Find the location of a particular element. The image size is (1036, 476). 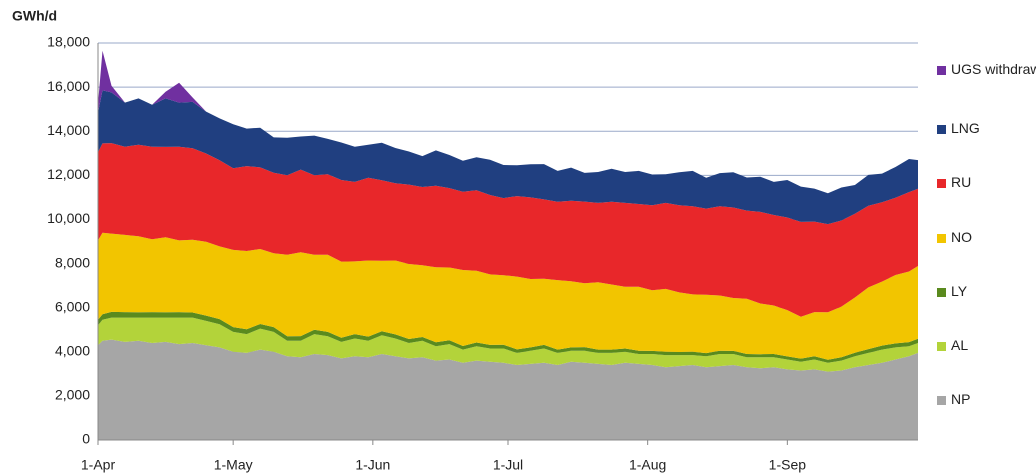

y-tick-label: 14,000 is located at coordinates (68, 130).